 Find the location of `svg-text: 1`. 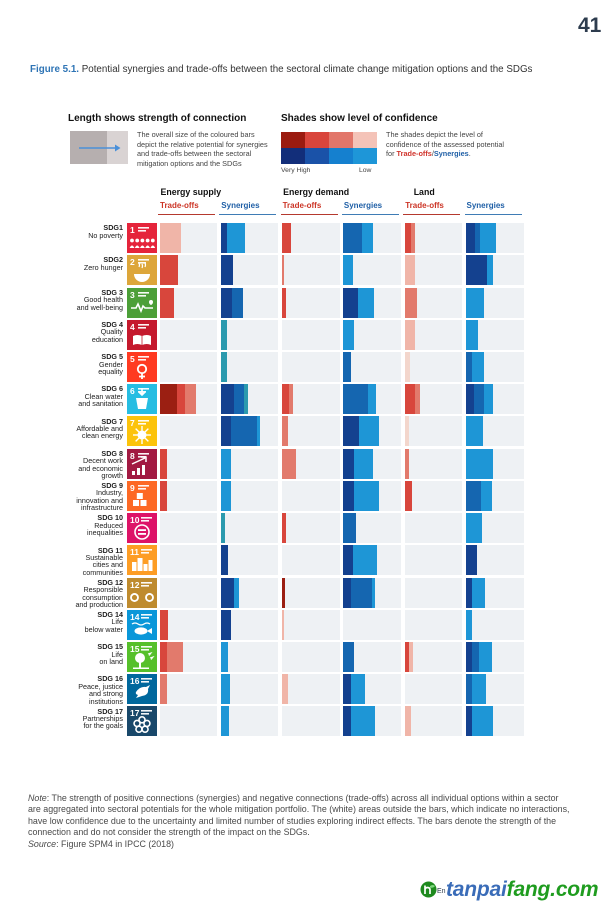

svg-text: 1 is located at coordinates (132, 230).